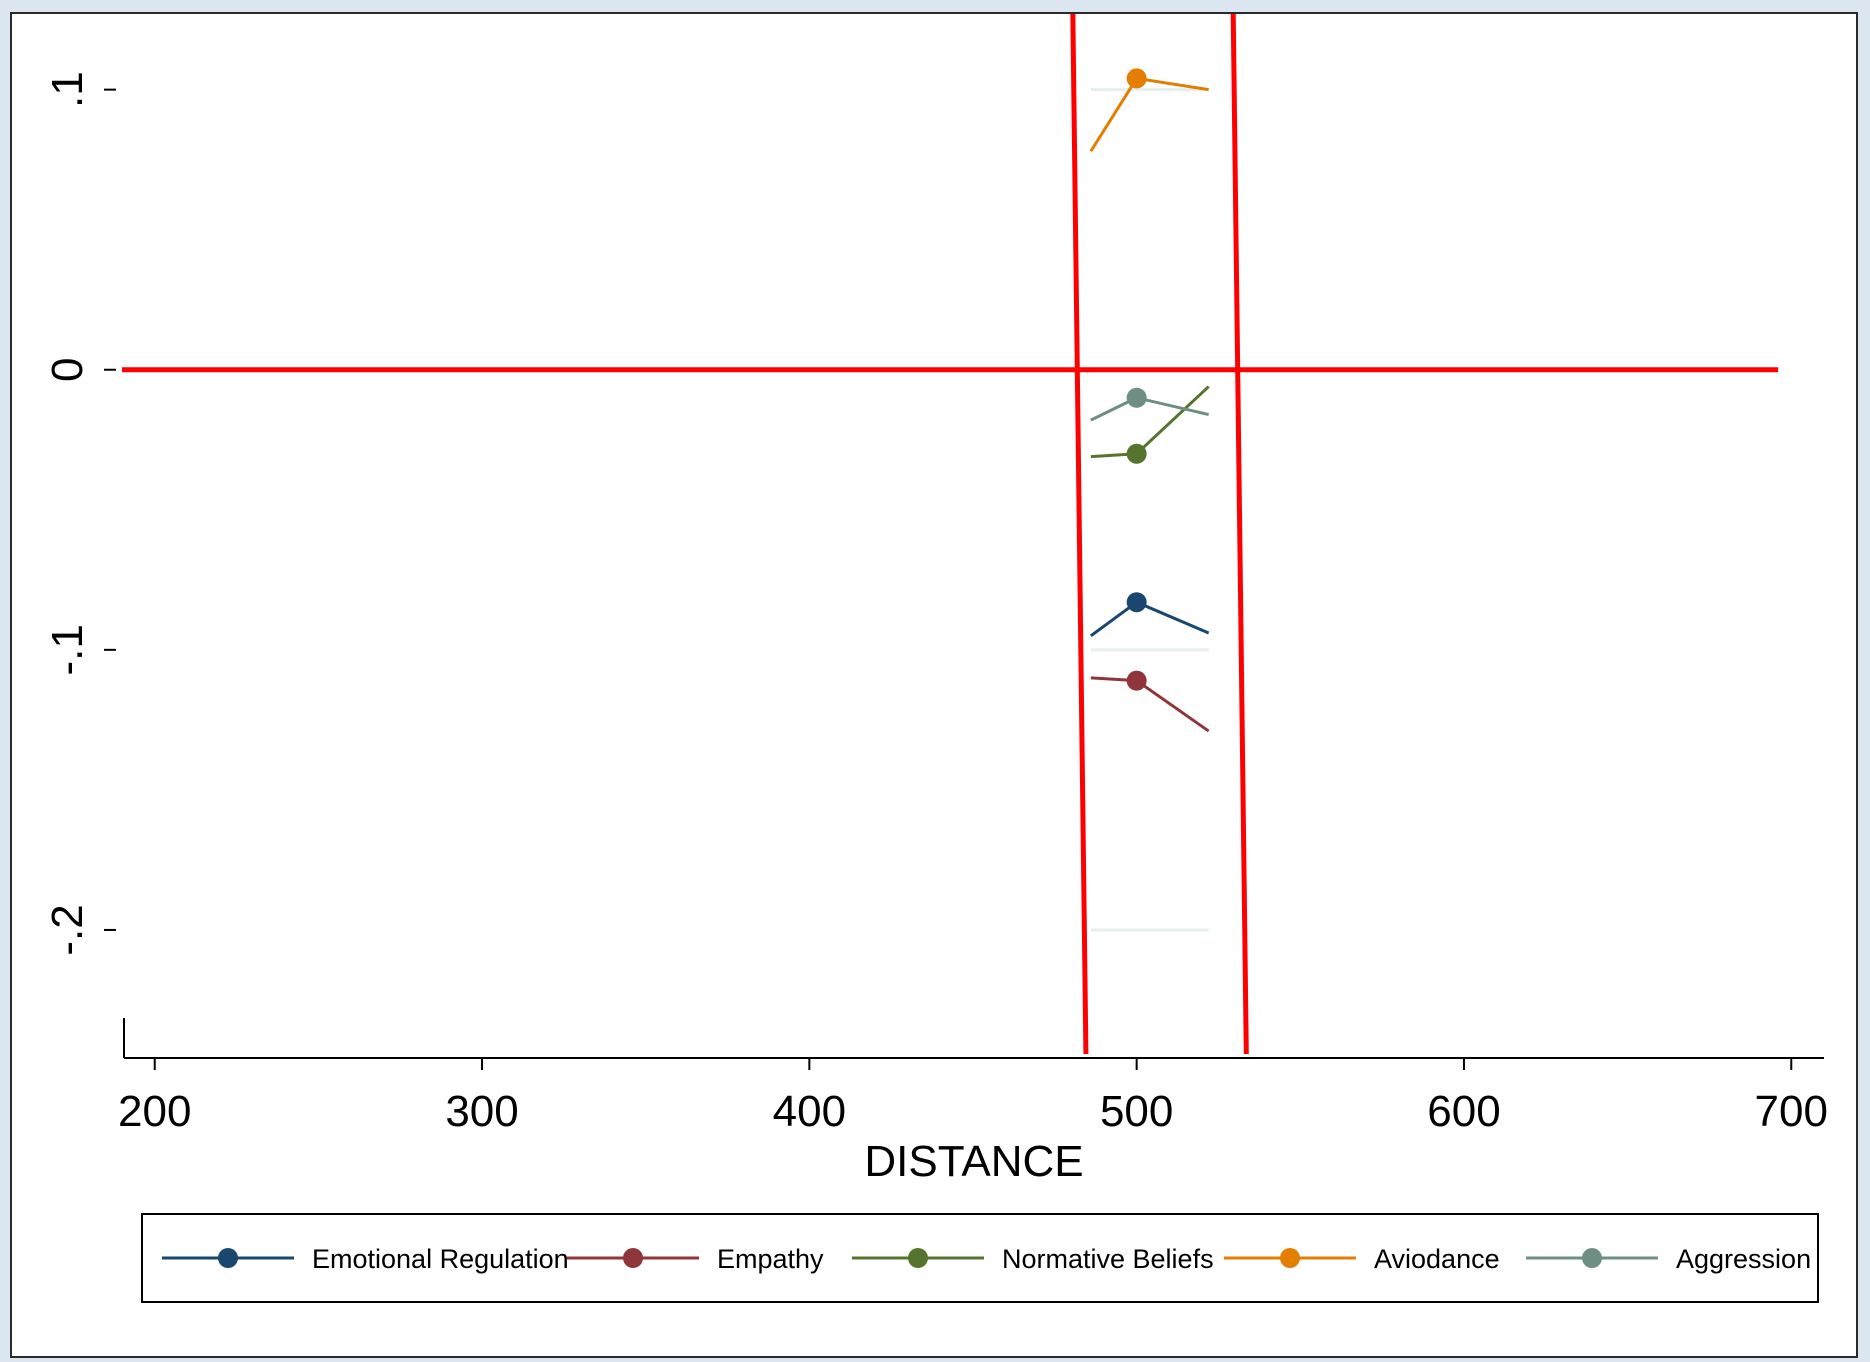 Image resolution: width=1870 pixels, height=1362 pixels. I want to click on legend-marker-normative-beliefs, so click(918, 1258).